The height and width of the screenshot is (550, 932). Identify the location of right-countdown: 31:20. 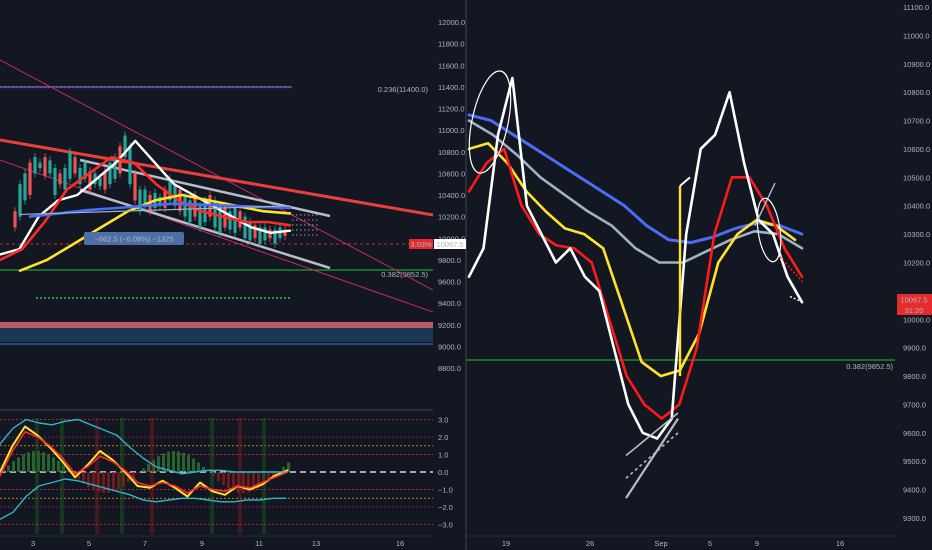
(914, 310).